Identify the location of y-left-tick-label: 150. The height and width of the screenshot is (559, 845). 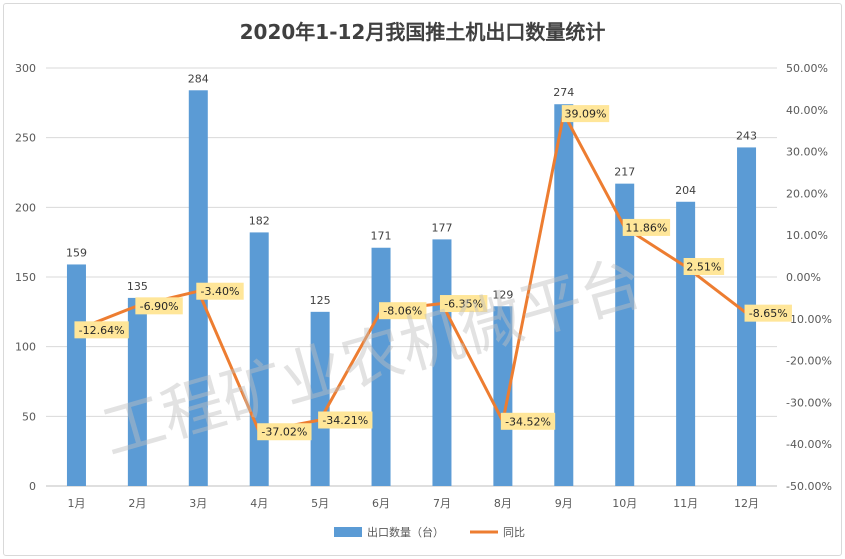
(25, 277).